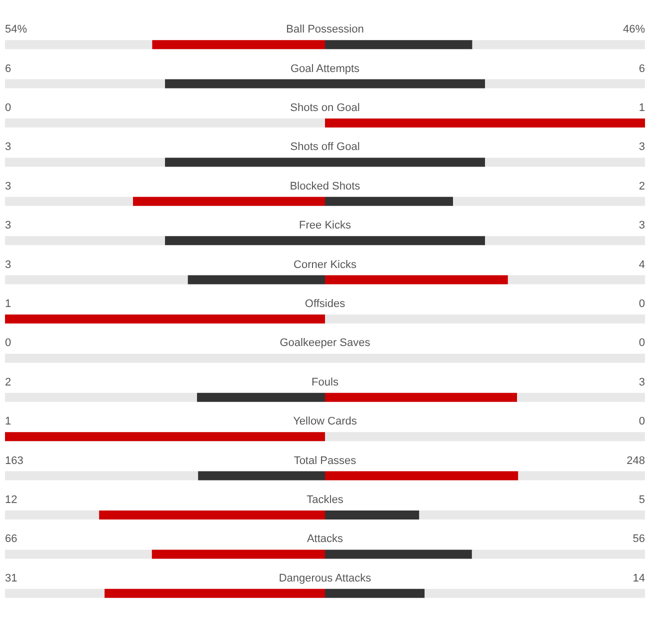  I want to click on data-label: 31, so click(11, 578).